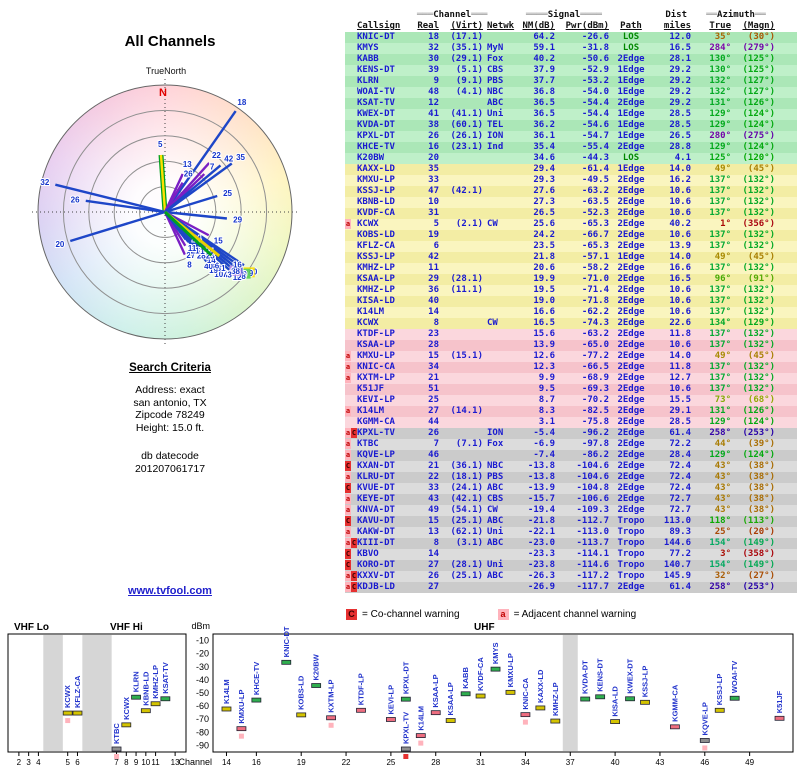 The image size is (800, 768). I want to click on chart-station: KCWX, so click(67, 704).